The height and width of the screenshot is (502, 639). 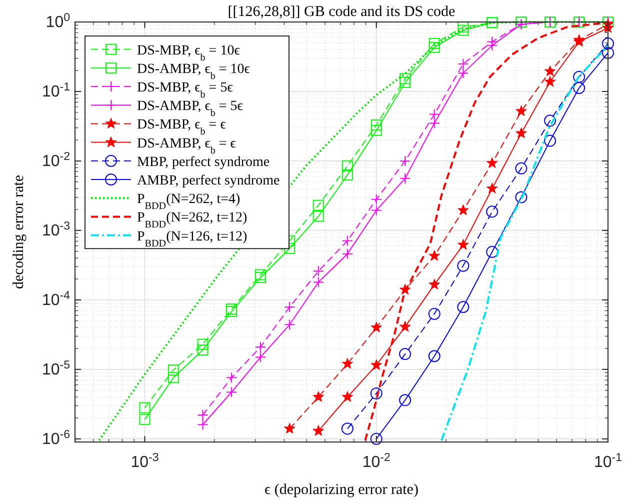 What do you see at coordinates (56, 368) in the screenshot?
I see `y-tick-label: 10$^{-5}$` at bounding box center [56, 368].